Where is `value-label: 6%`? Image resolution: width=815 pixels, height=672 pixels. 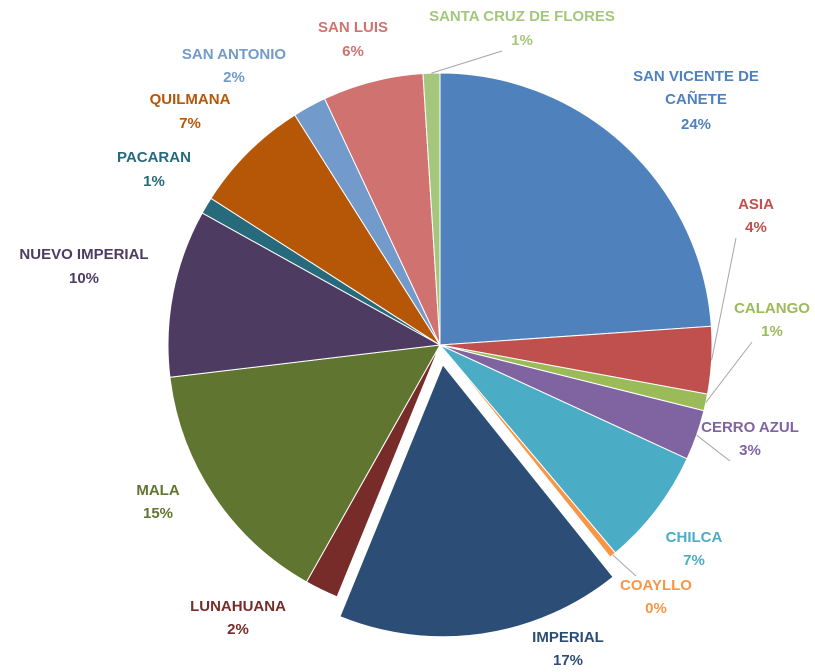
value-label: 6% is located at coordinates (353, 51).